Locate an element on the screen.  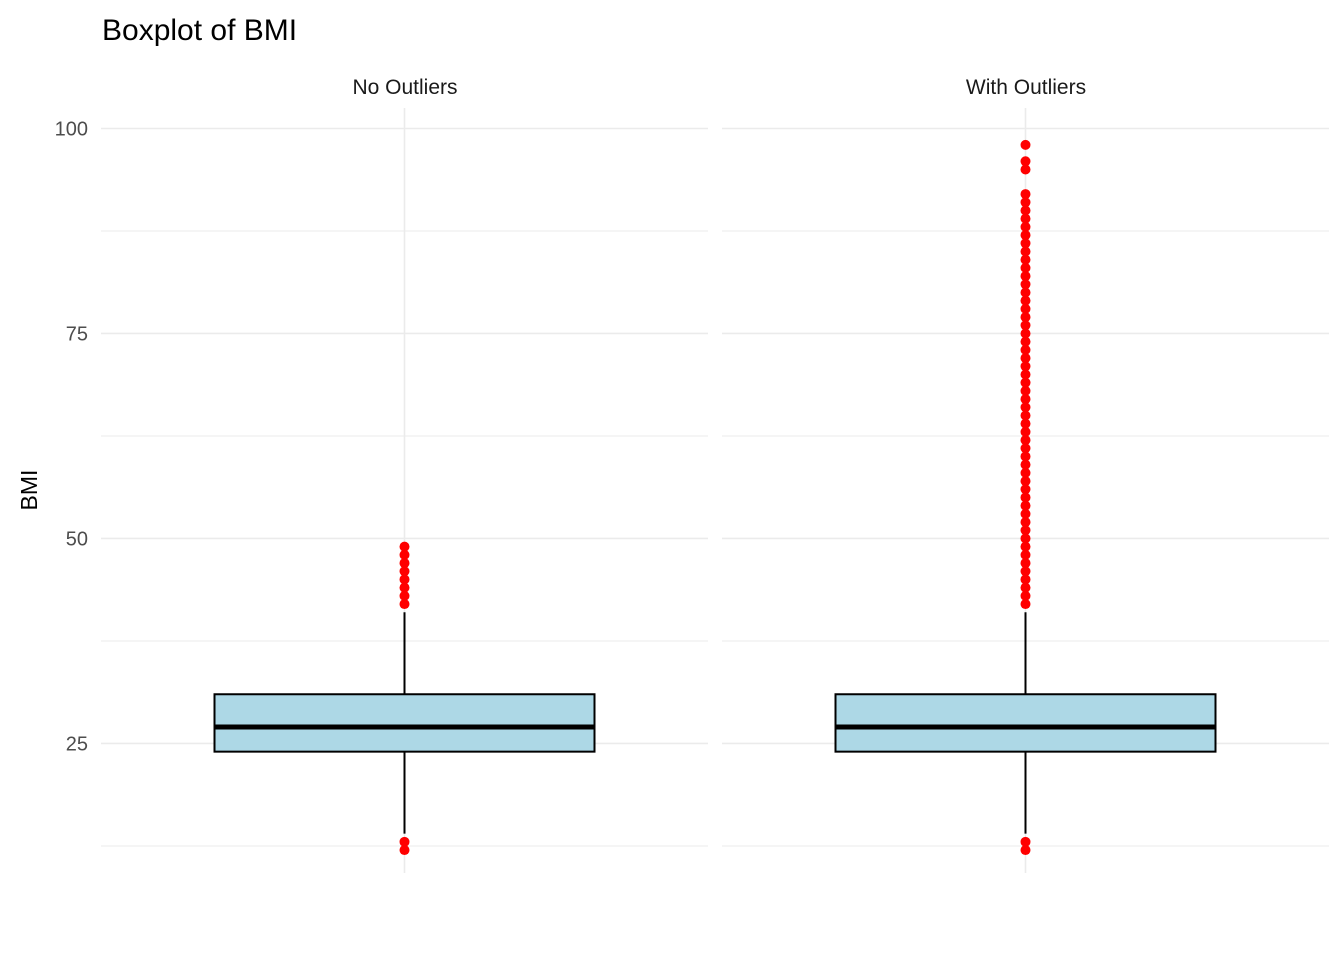
y-tick-label: 75 is located at coordinates (77, 334).